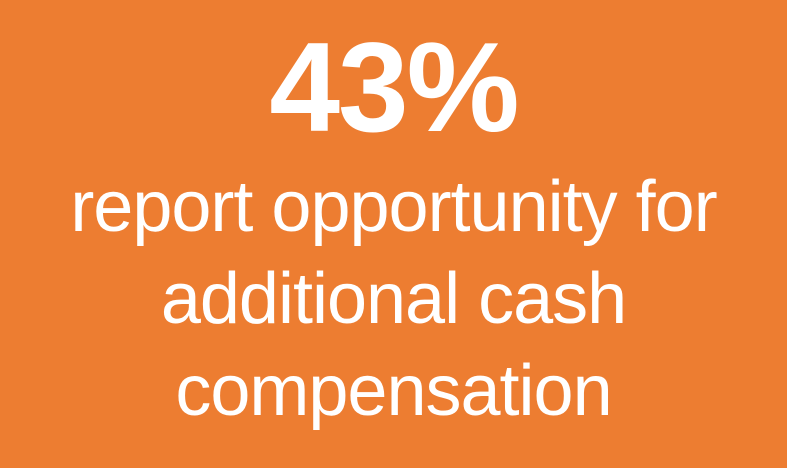  What do you see at coordinates (394, 87) in the screenshot?
I see `stat-value: 43%` at bounding box center [394, 87].